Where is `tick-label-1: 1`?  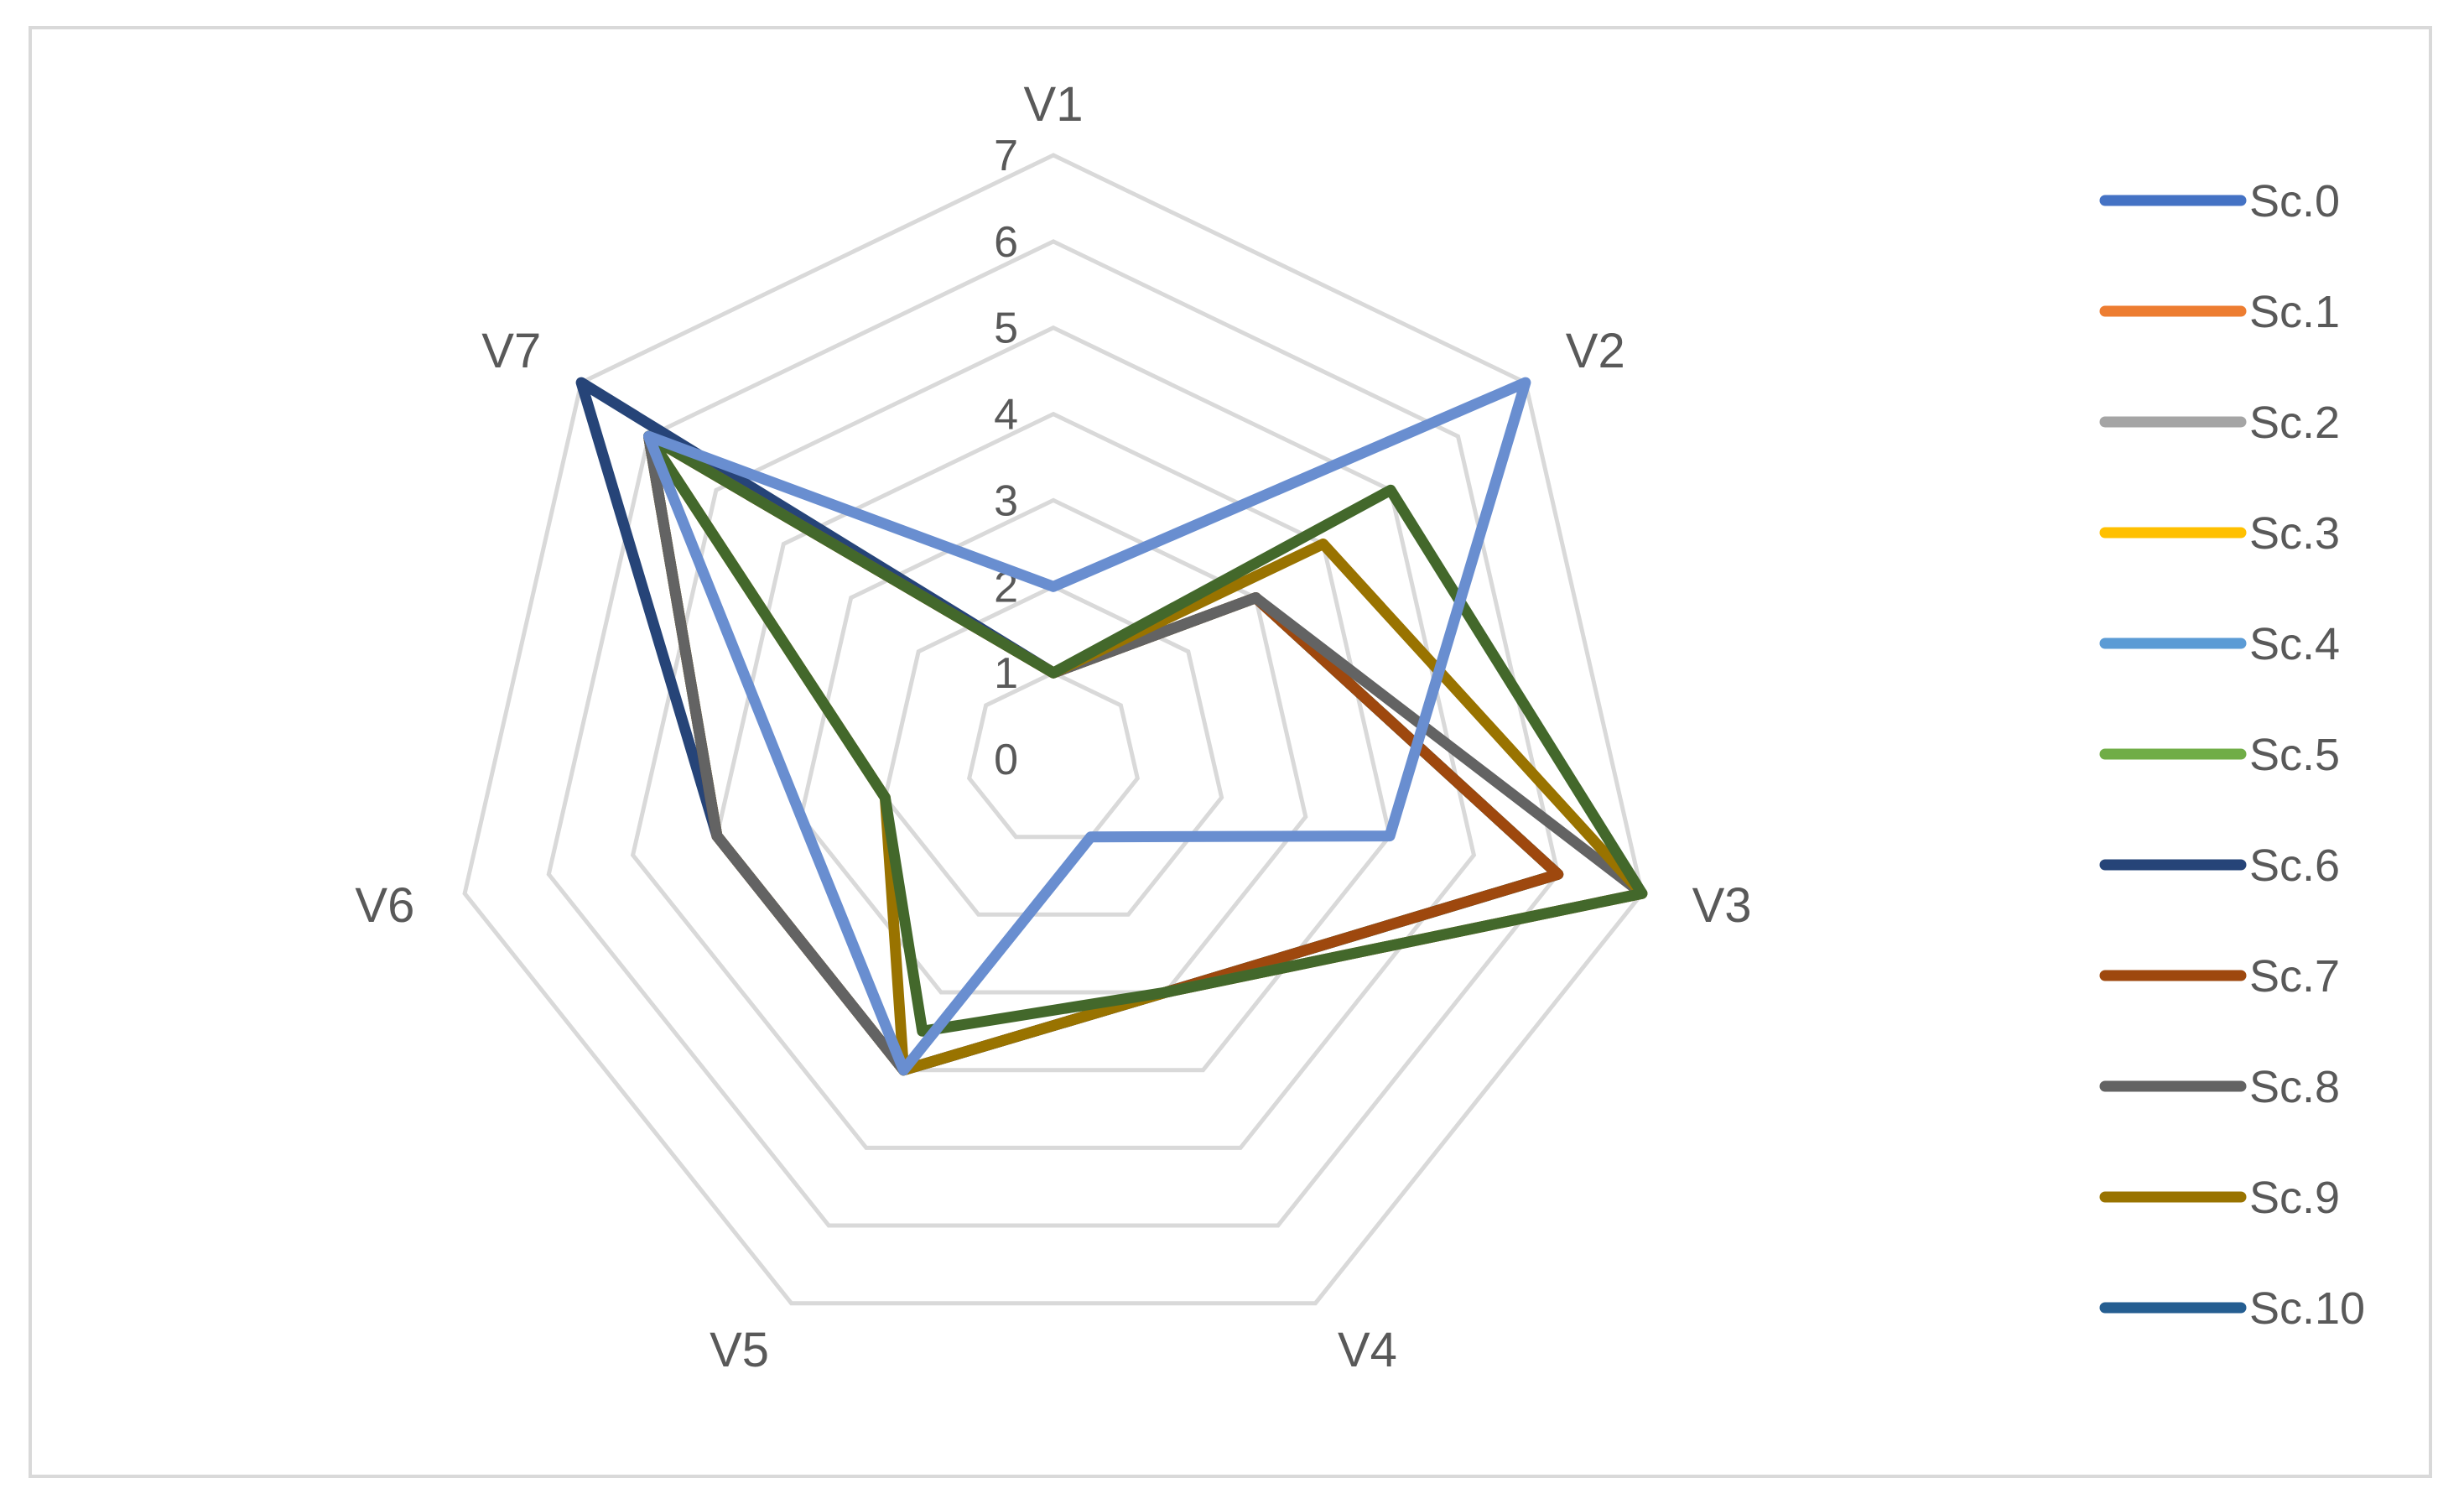
tick-label-1: 1 is located at coordinates (1006, 673).